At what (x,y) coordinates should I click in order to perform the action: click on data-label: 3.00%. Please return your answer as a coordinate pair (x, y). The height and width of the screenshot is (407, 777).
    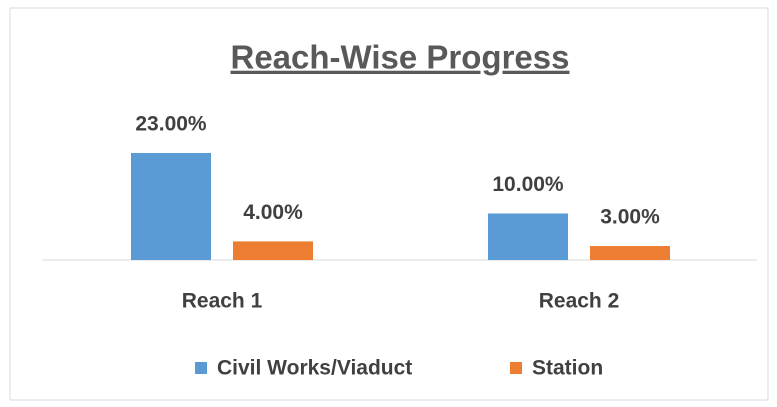
    Looking at the image, I should click on (630, 217).